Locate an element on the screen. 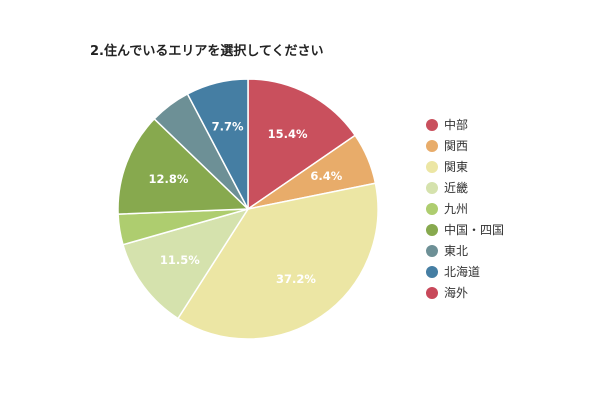  data-label-6: 12.8% is located at coordinates (169, 179).